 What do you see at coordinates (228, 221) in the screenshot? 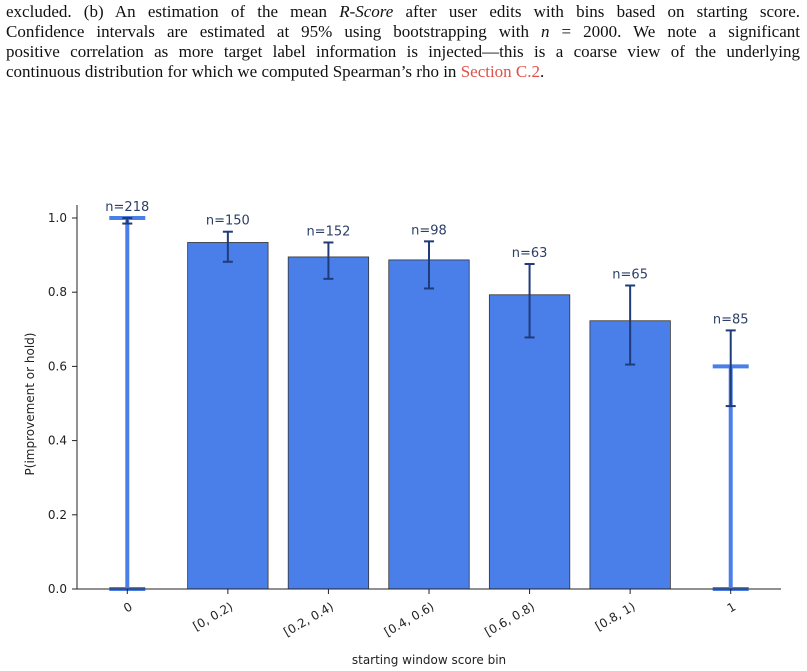
I see `data-label: n=150` at bounding box center [228, 221].